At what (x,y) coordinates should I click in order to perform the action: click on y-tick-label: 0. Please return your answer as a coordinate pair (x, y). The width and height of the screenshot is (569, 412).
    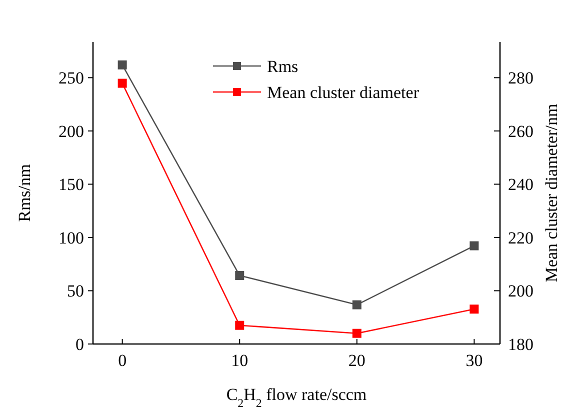
    Looking at the image, I should click on (80, 344).